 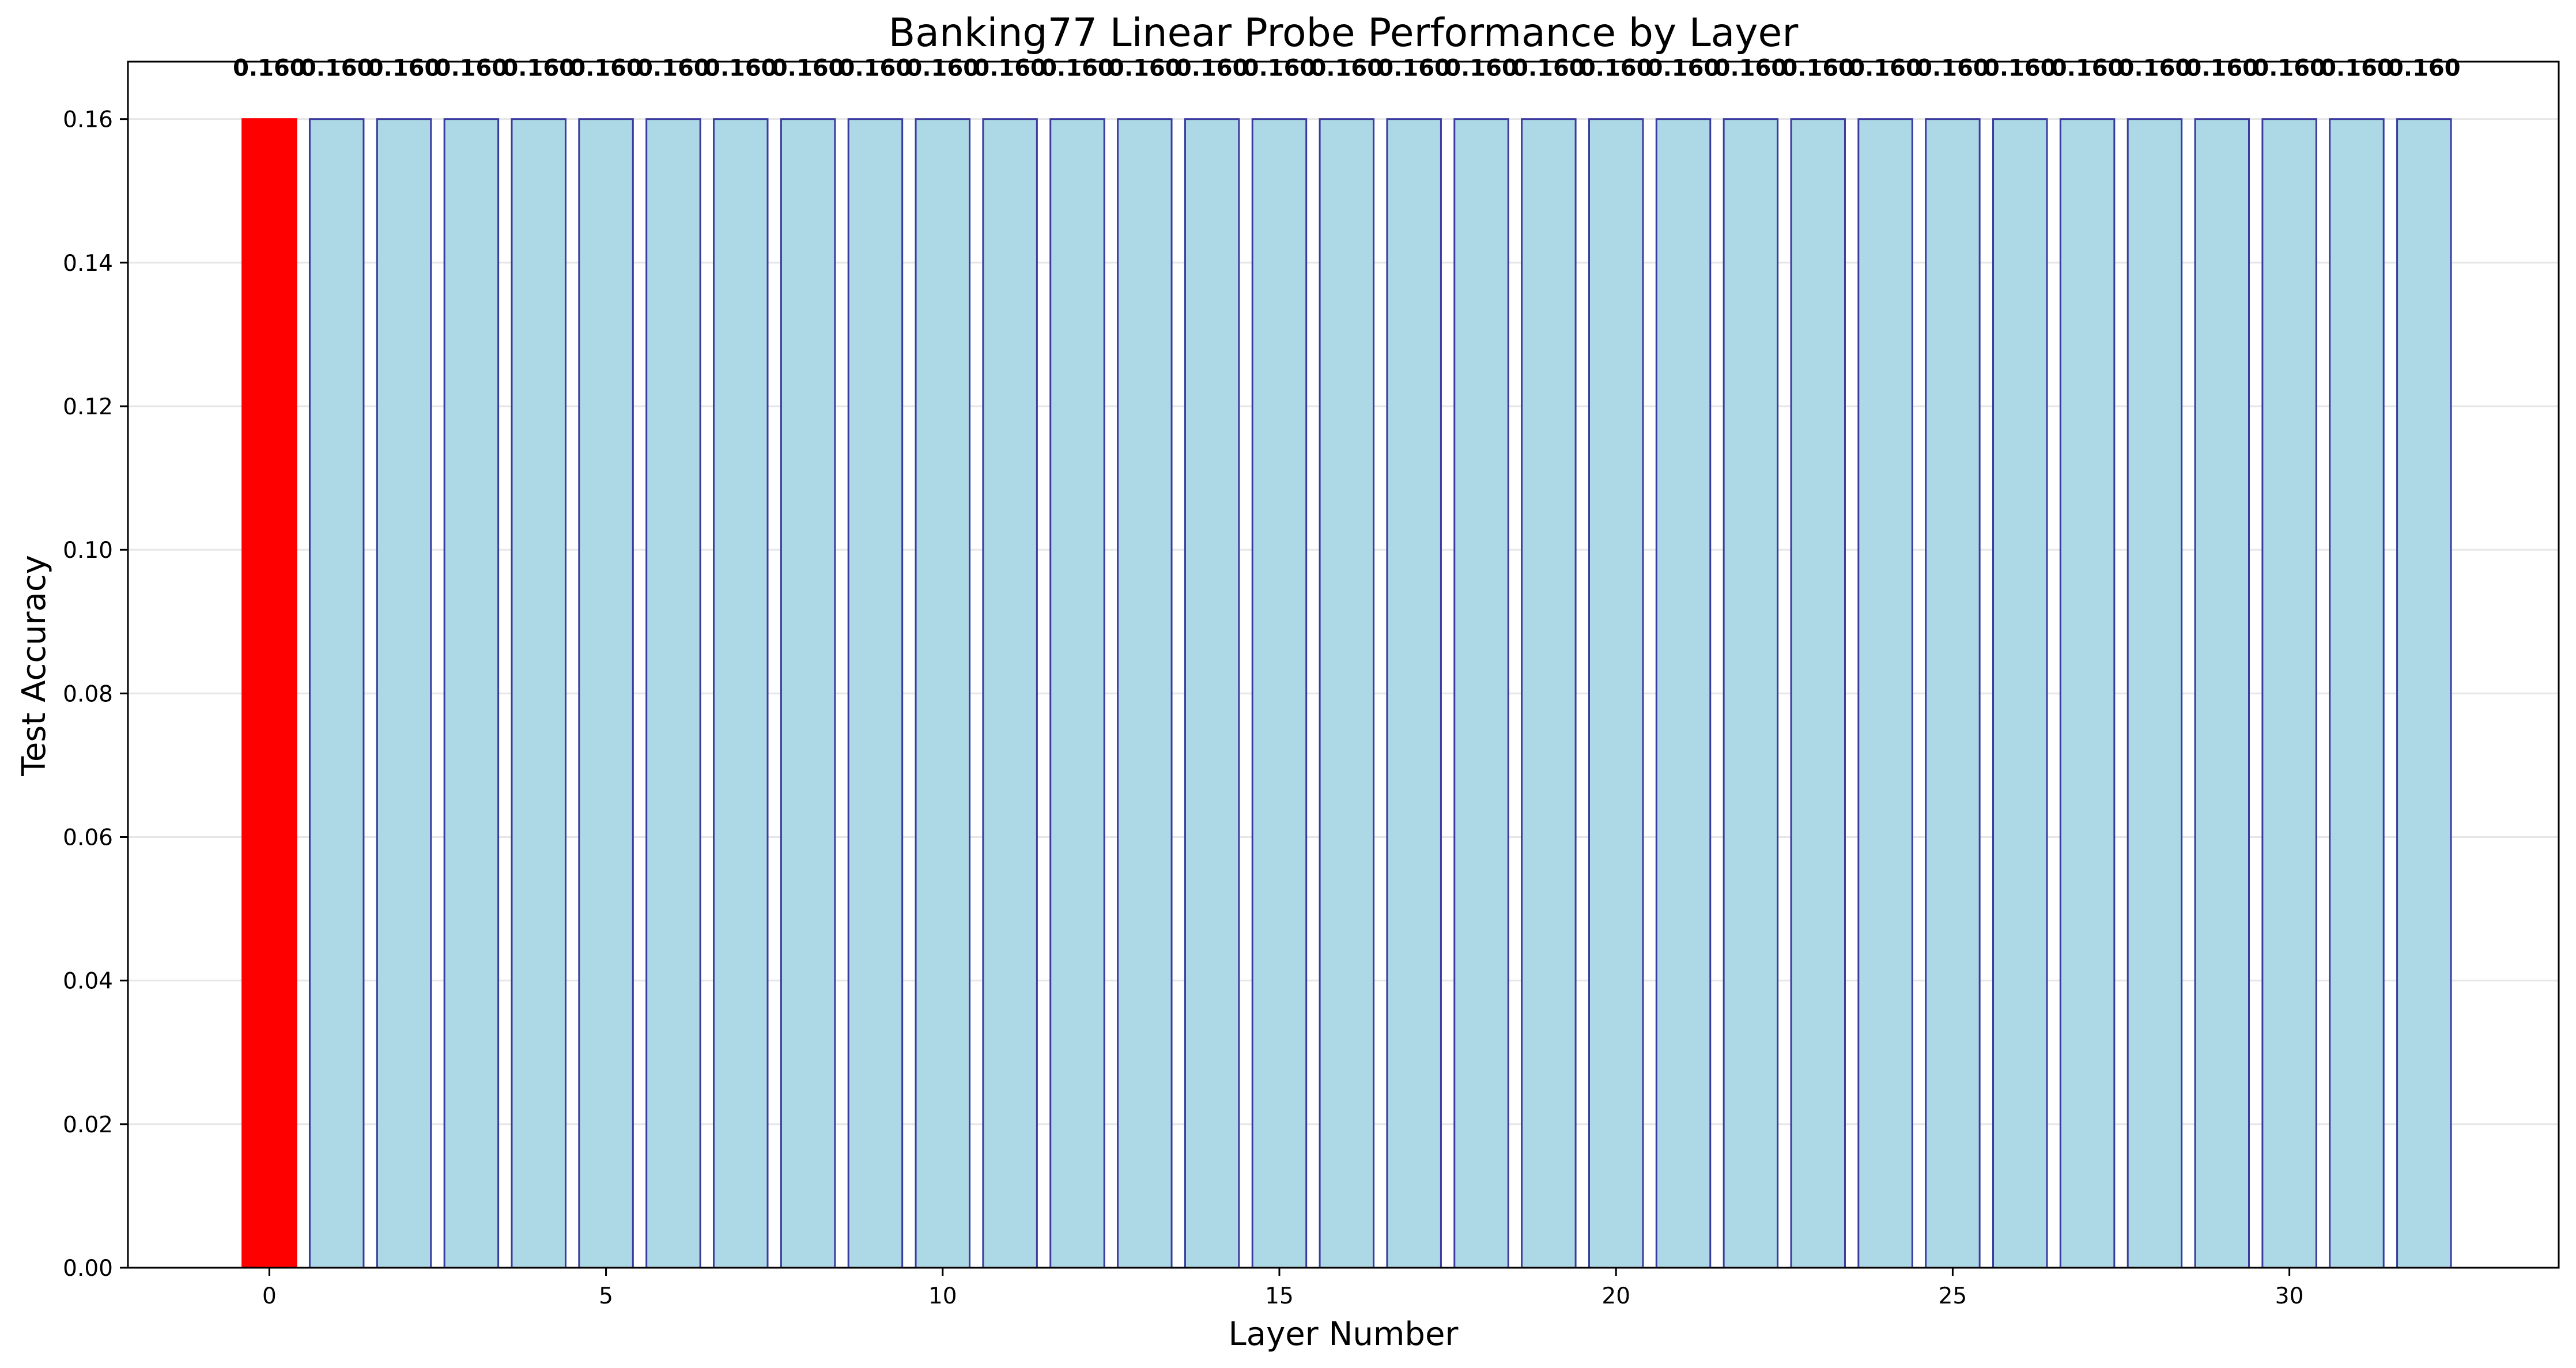 What do you see at coordinates (88, 694) in the screenshot?
I see `y-tick-label: 0.08` at bounding box center [88, 694].